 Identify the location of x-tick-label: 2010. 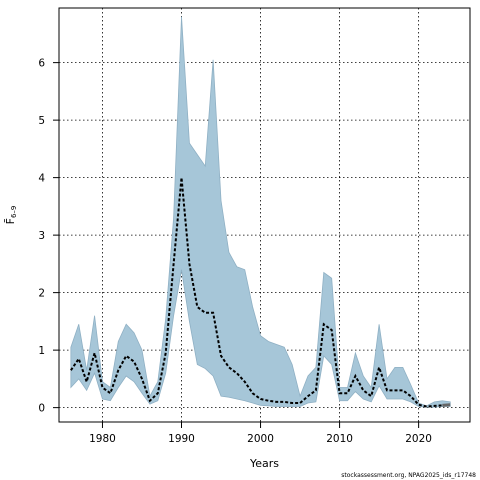
(339, 439).